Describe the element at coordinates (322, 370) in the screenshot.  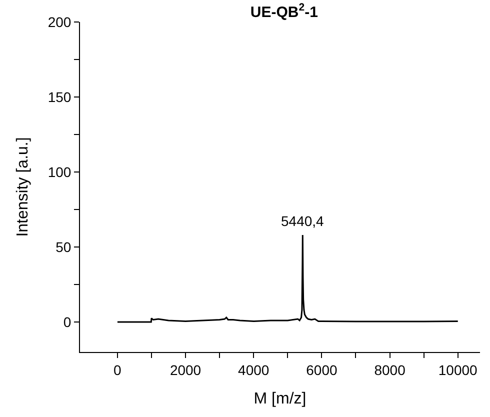
I see `x-tick-label: 6000` at that location.